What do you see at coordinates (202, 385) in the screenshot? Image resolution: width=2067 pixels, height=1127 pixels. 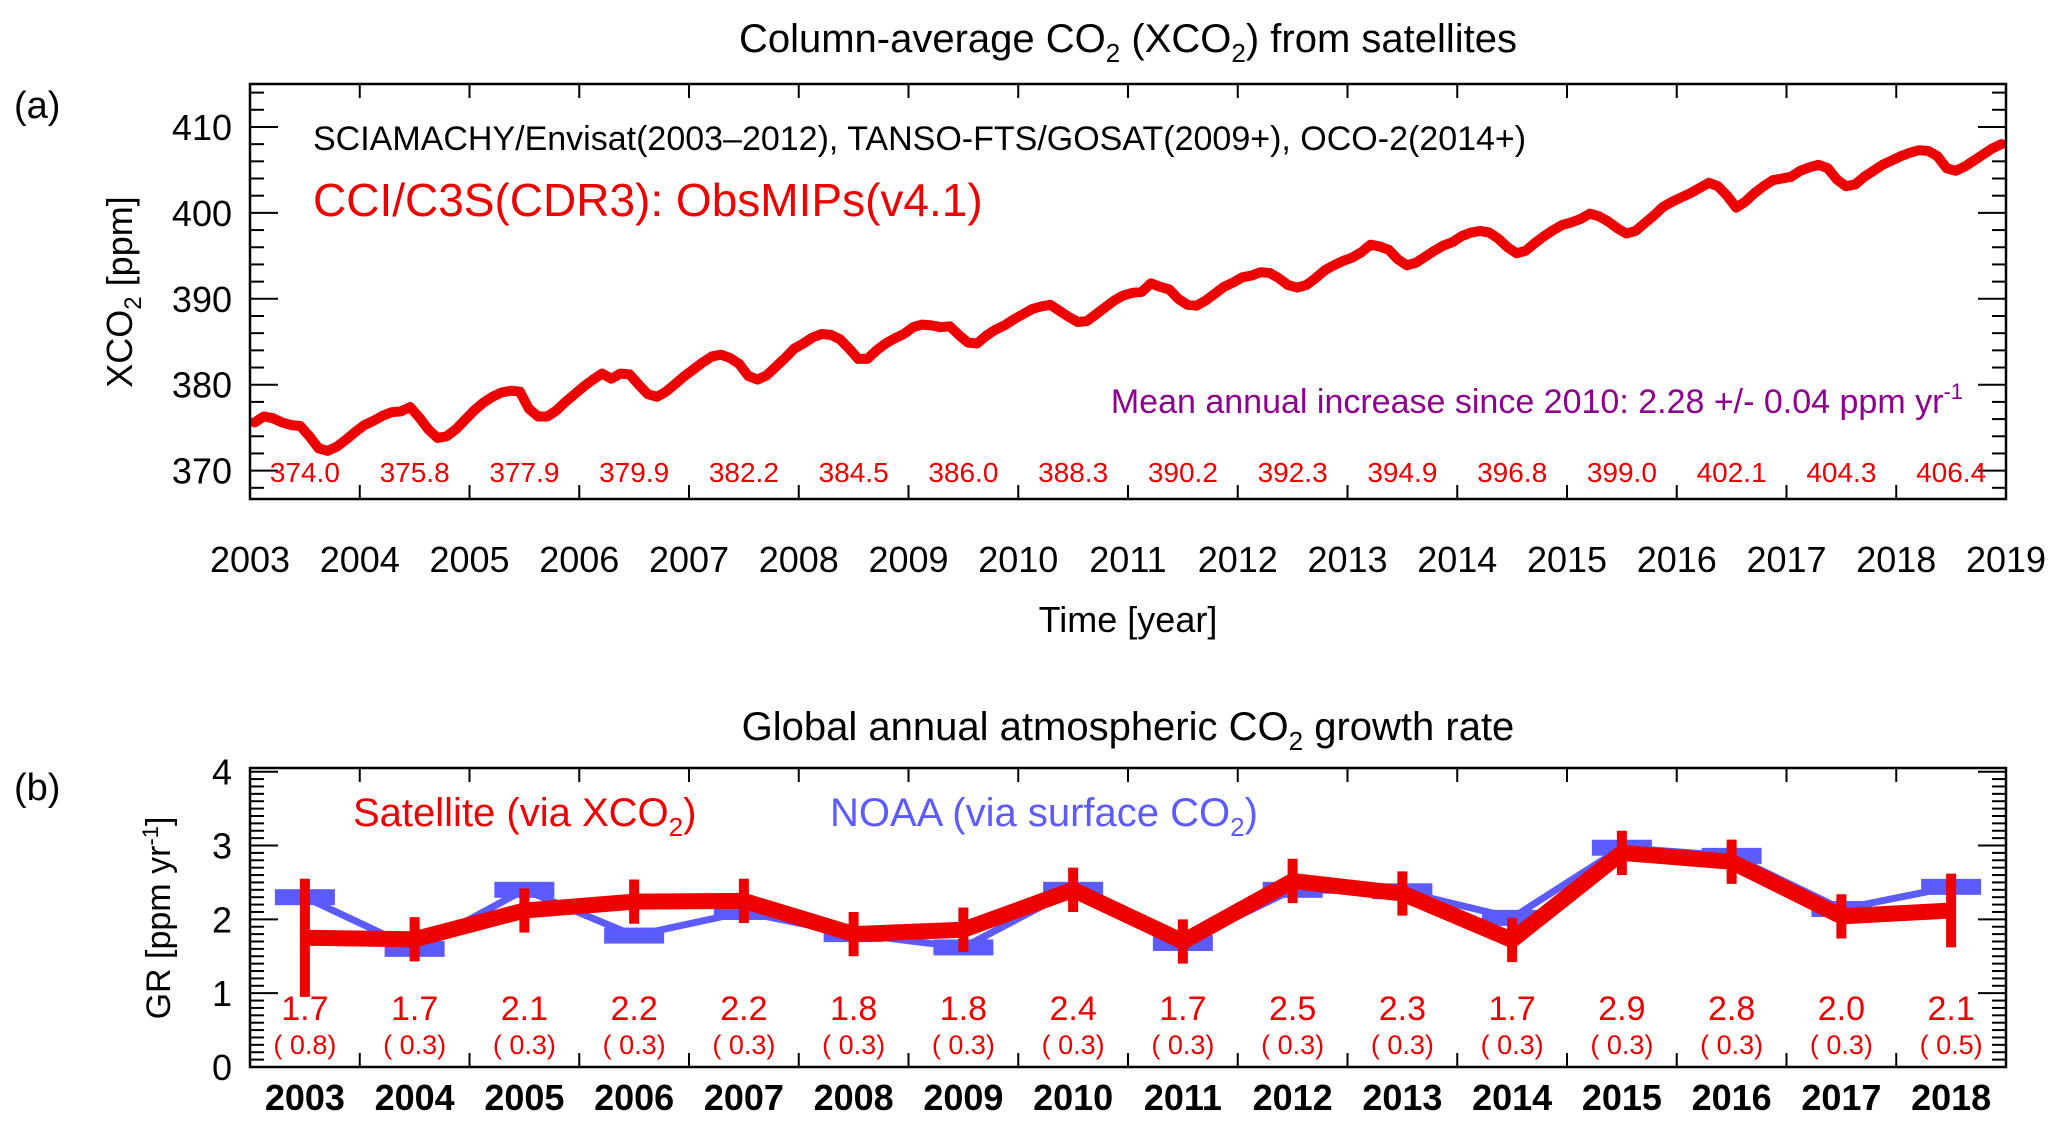 I see `y-tick-label: 380` at bounding box center [202, 385].